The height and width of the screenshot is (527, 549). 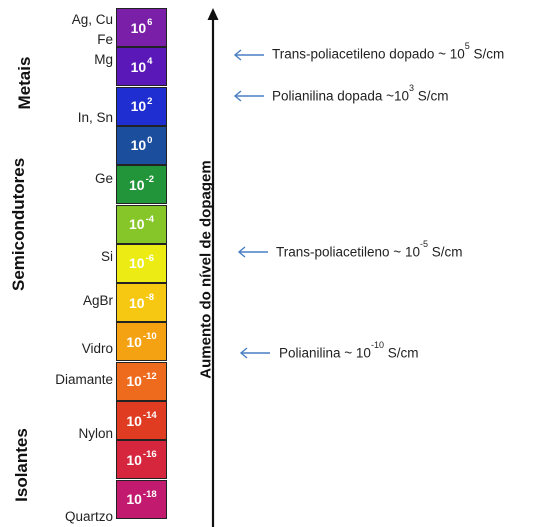 What do you see at coordinates (340, 96) in the screenshot?
I see `annotation-text: Polianilina dopada ~10` at bounding box center [340, 96].